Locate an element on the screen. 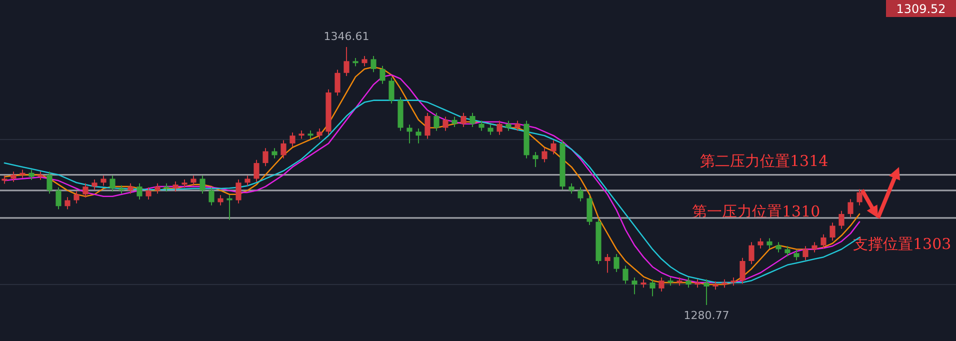 Image resolution: width=956 pixels, height=341 pixels. ref-line-label: 支撑位置1303 is located at coordinates (902, 243).